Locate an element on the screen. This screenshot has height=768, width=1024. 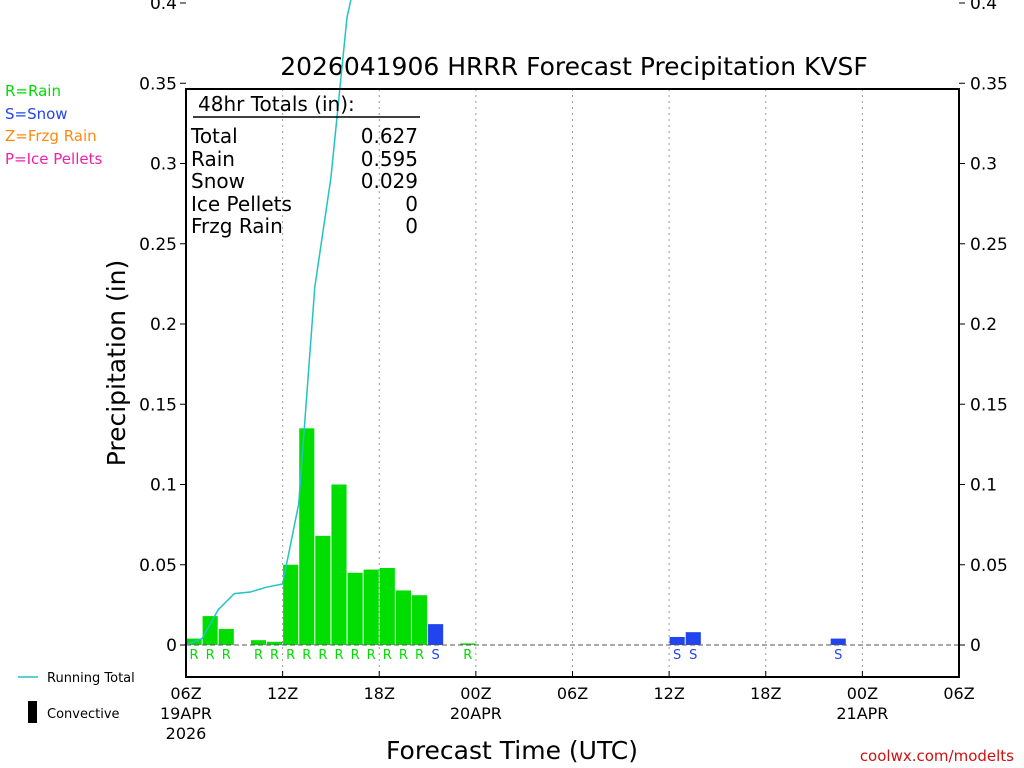
x-tick-date: 21APR is located at coordinates (862, 713).